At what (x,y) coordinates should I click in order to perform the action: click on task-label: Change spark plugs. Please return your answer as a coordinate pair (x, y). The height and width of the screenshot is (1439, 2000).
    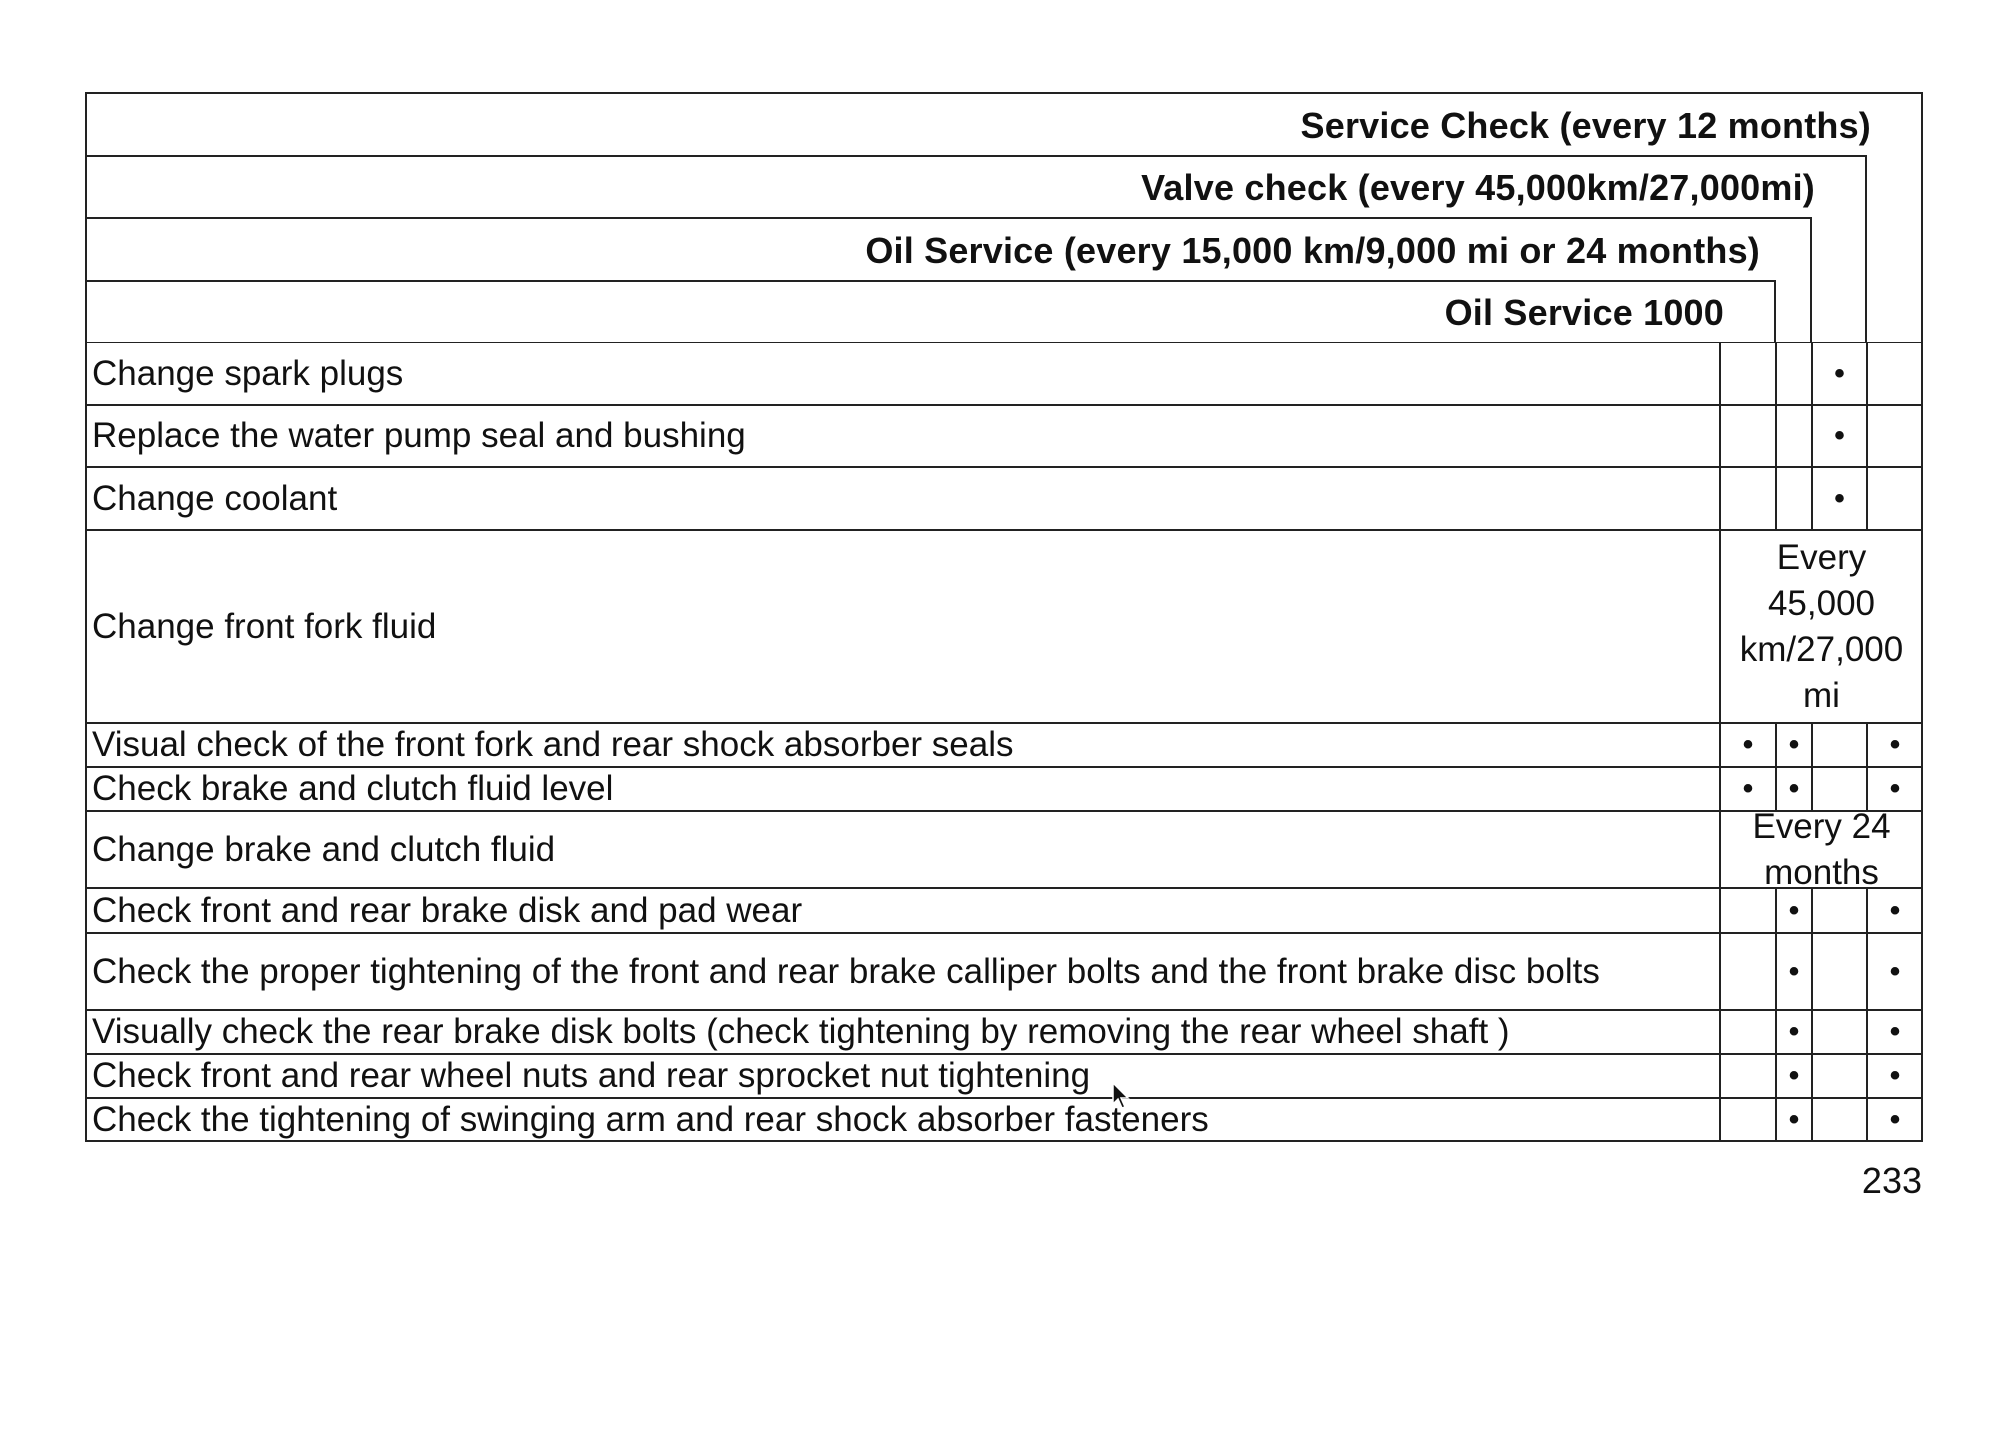
    Looking at the image, I should click on (902, 373).